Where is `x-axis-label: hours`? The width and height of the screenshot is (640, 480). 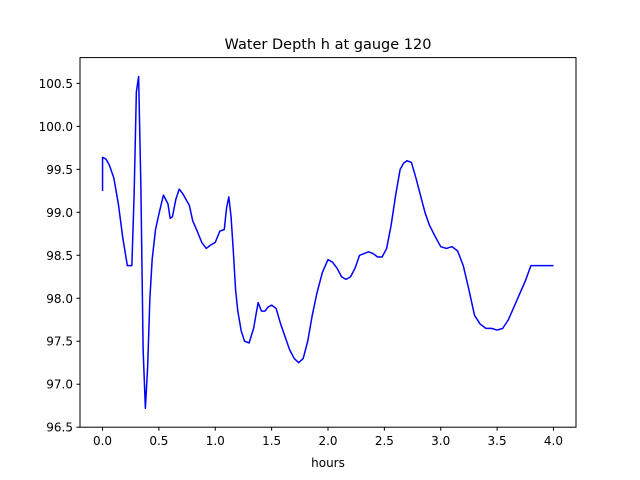
x-axis-label: hours is located at coordinates (328, 463).